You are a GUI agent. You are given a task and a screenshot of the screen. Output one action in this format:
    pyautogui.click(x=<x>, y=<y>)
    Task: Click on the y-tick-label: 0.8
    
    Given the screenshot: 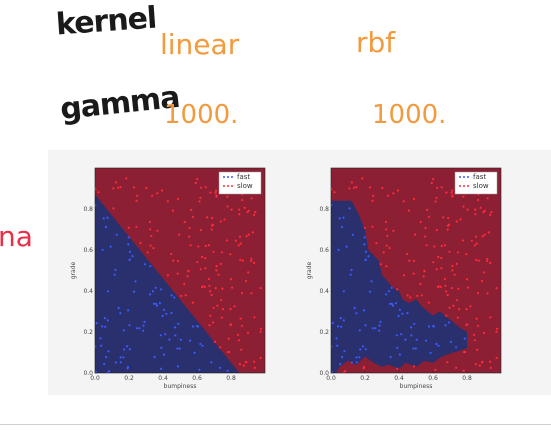 What is the action you would take?
    pyautogui.click(x=88, y=209)
    